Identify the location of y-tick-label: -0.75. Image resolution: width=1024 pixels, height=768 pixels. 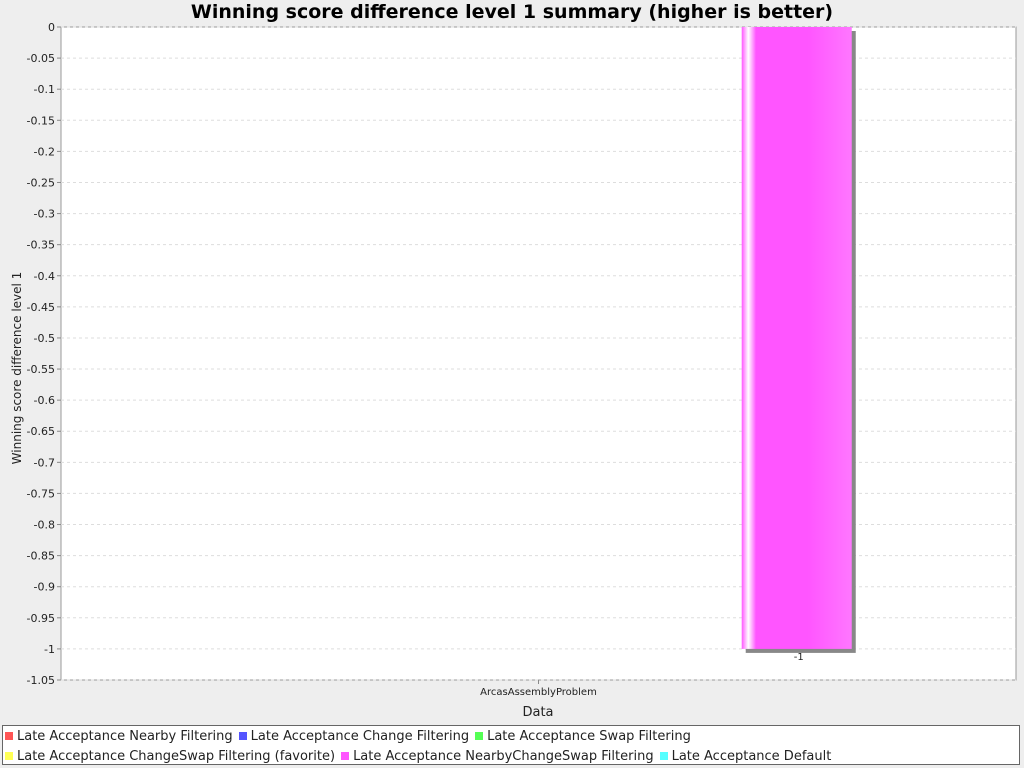
(41, 493).